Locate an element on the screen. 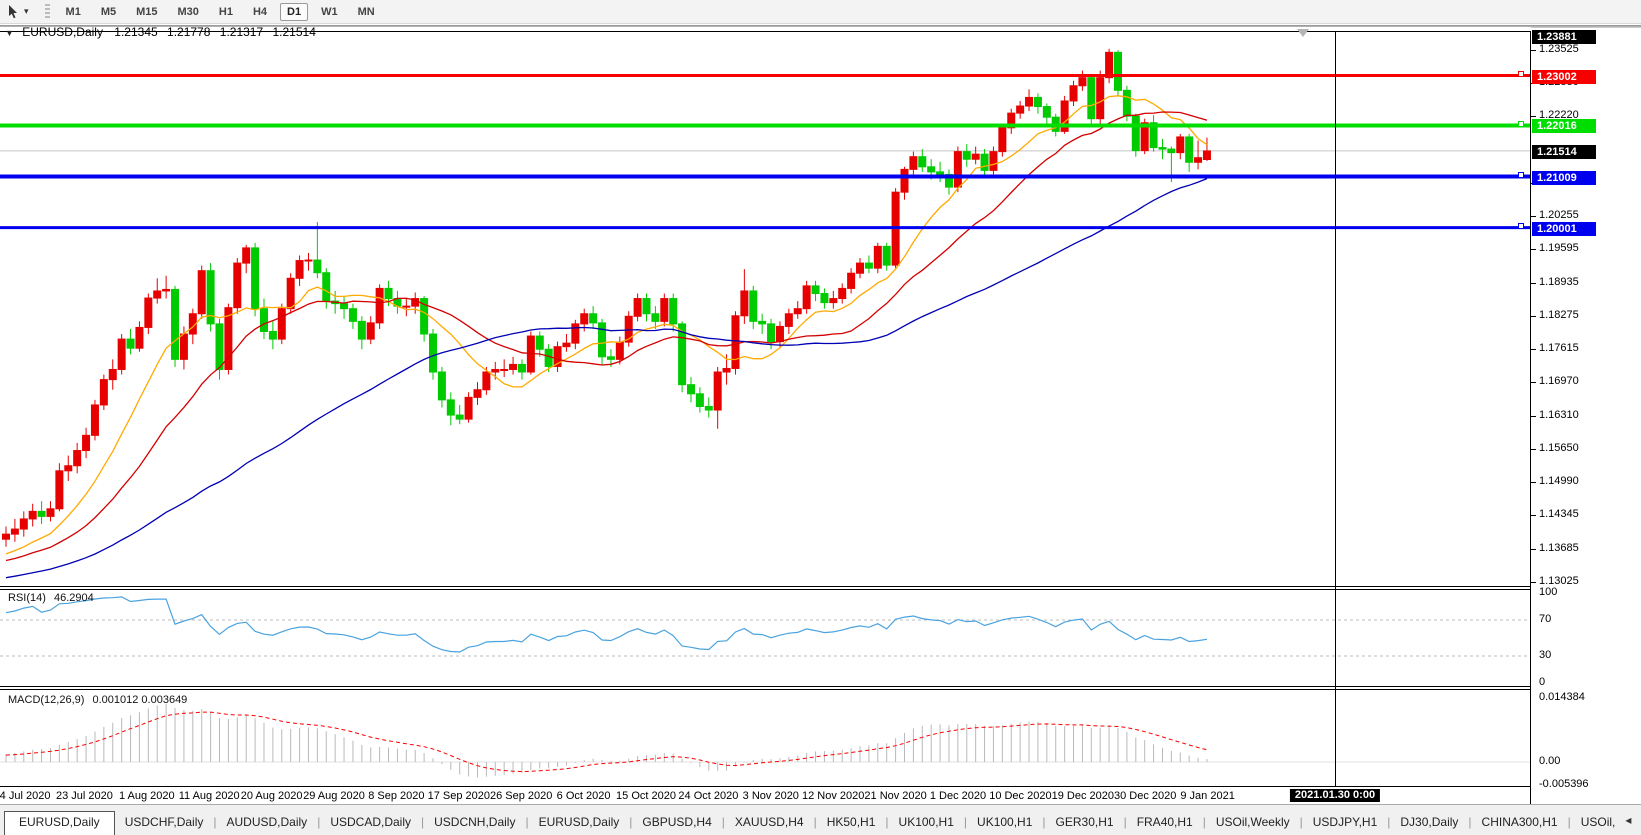 The image size is (1641, 835). axis-separator is located at coordinates (1530, 417).